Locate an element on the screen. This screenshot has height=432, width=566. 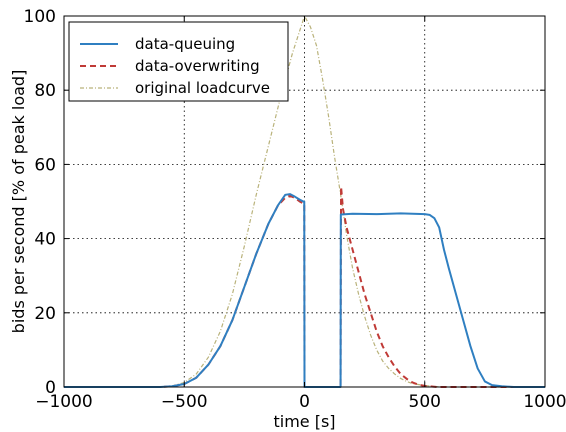
y-tick-label: 0 is located at coordinates (50, 388).